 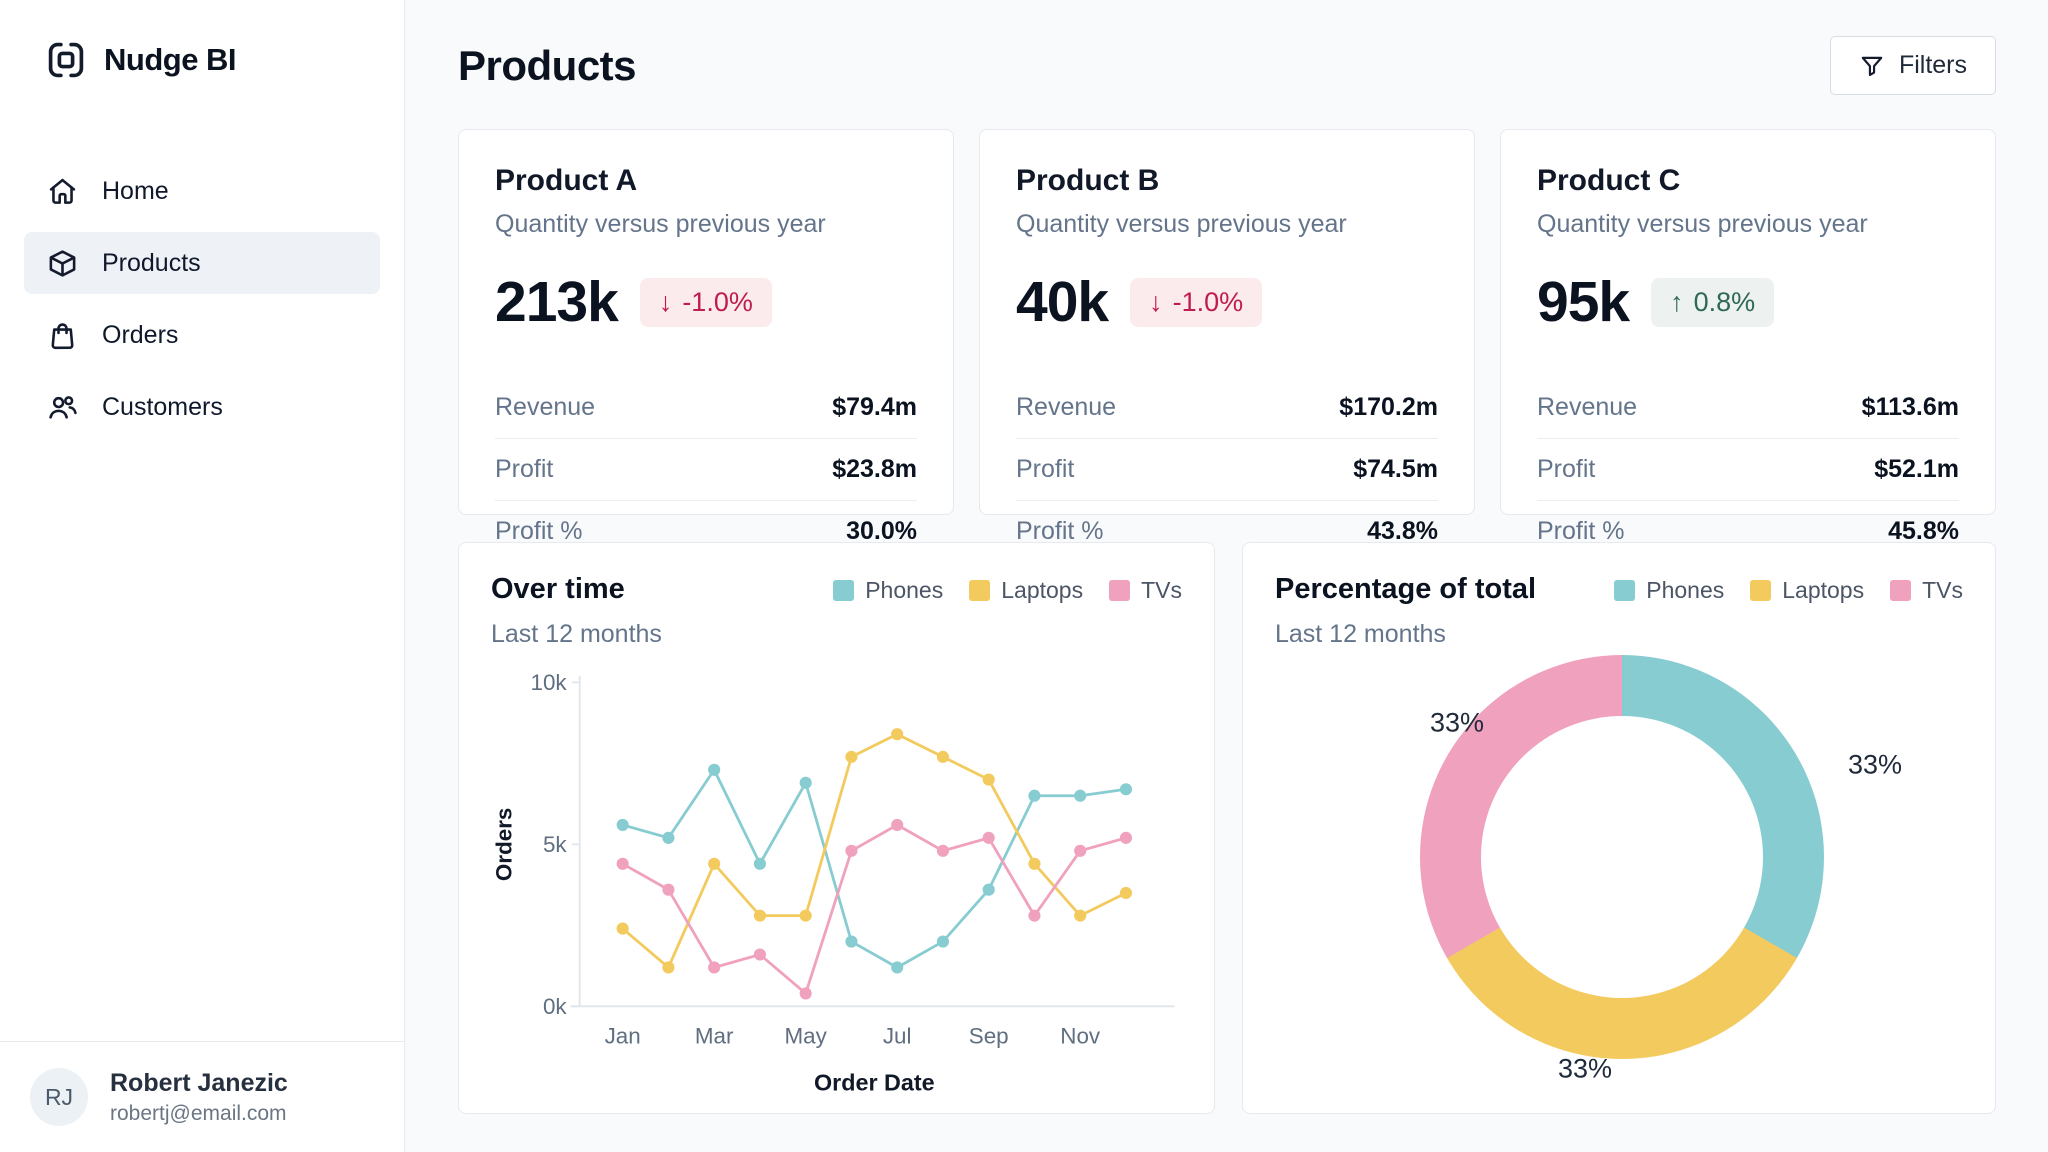 What do you see at coordinates (706, 531) in the screenshot?
I see `metric-row: Profit % 30.0%` at bounding box center [706, 531].